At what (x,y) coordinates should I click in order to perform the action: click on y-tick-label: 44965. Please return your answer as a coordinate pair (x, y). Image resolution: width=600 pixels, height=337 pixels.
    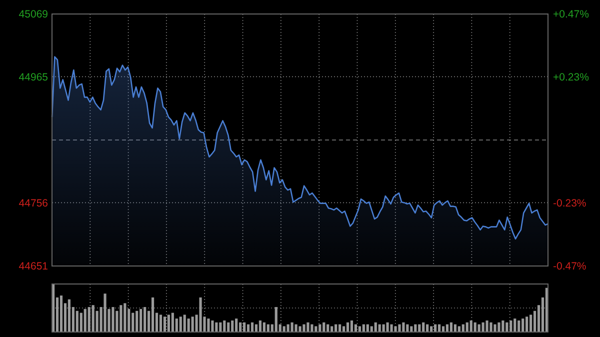
    Looking at the image, I should click on (33, 77).